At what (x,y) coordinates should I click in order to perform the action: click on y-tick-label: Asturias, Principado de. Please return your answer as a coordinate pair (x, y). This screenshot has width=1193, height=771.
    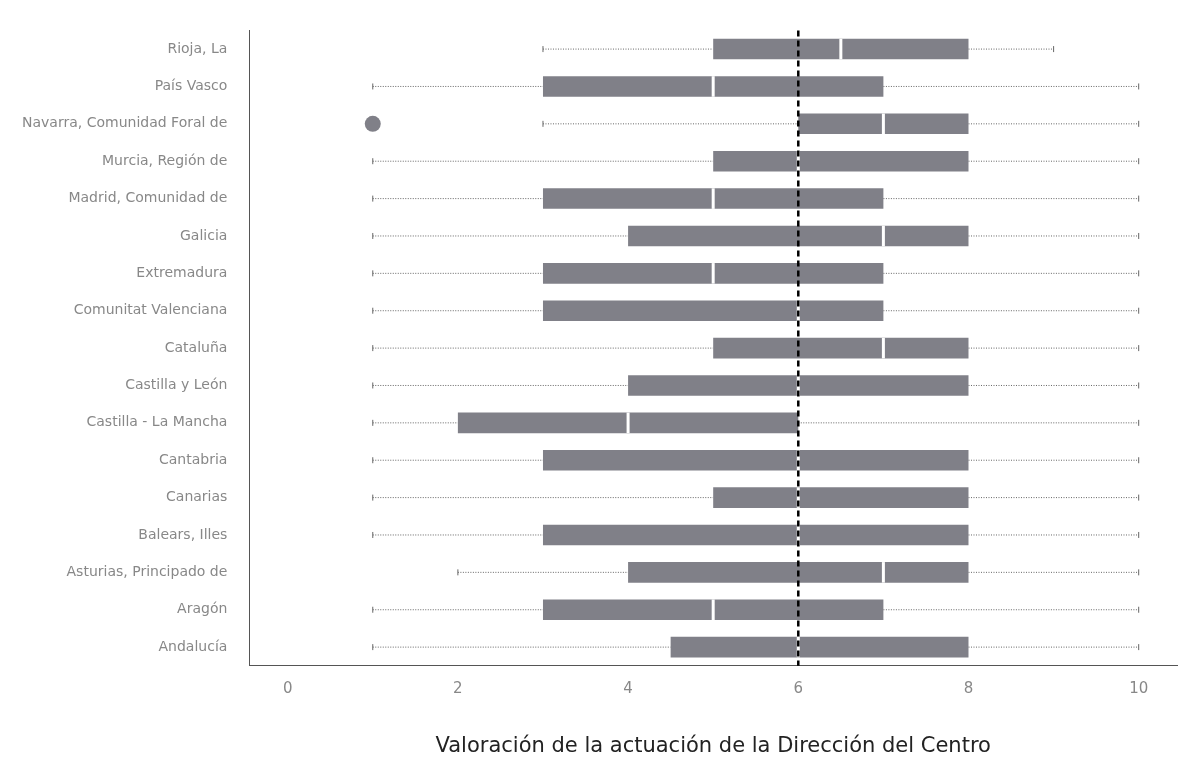
    Looking at the image, I should click on (147, 571).